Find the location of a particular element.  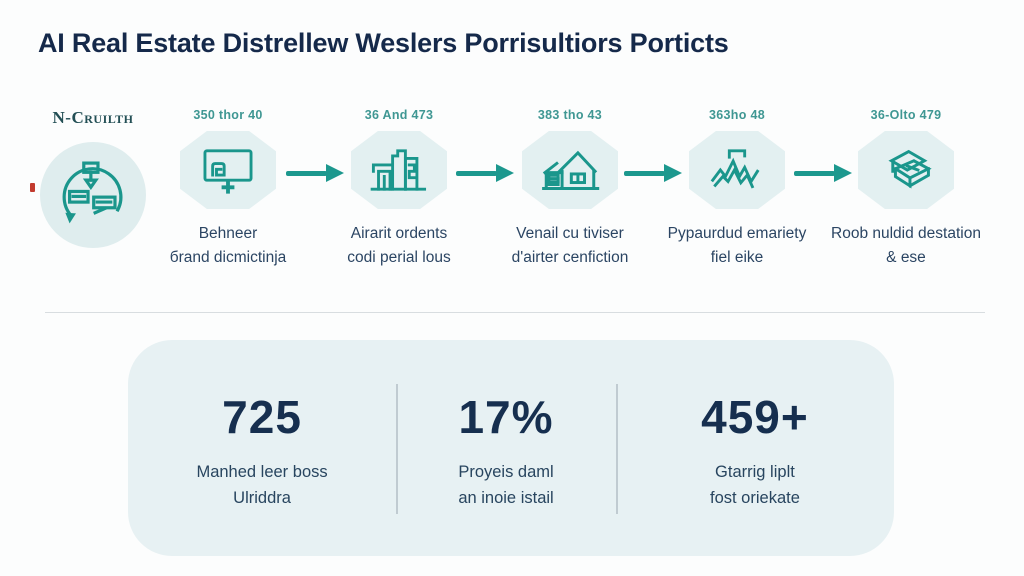

zigzag-chart-icon is located at coordinates (735, 169).